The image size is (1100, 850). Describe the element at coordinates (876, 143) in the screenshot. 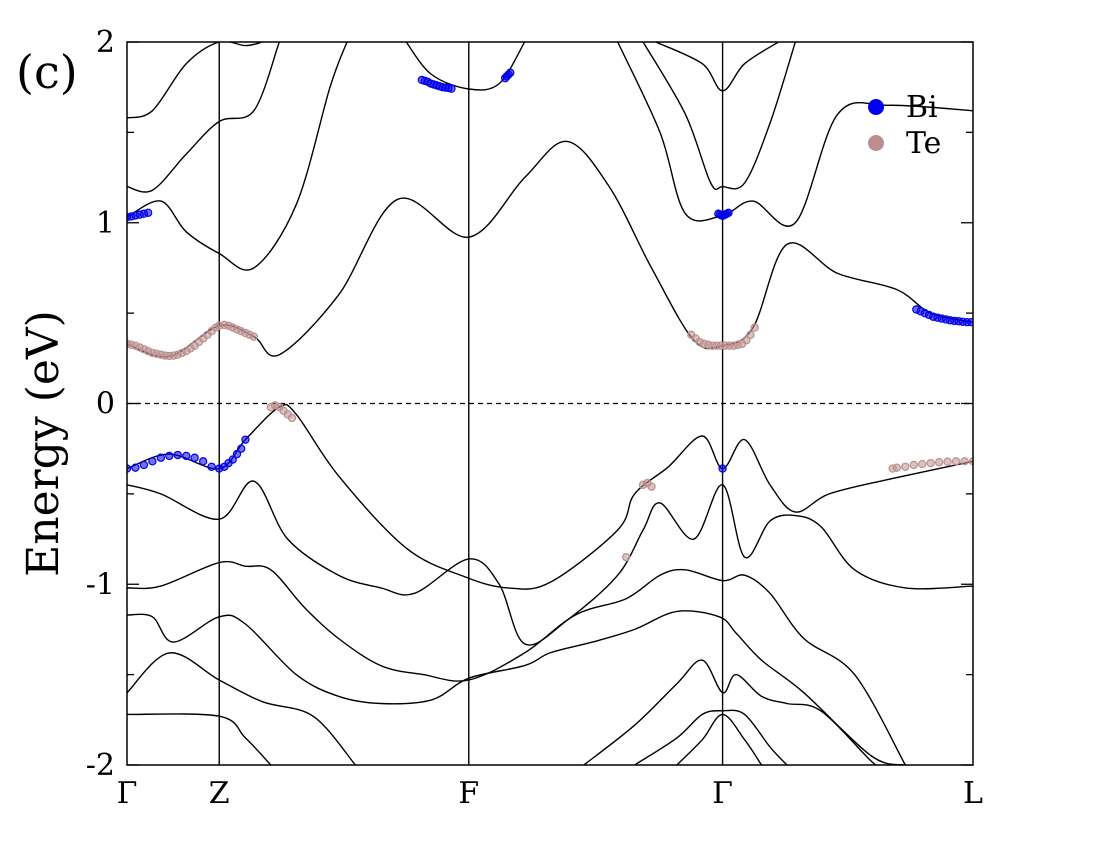

I see `legend-marker-te` at that location.